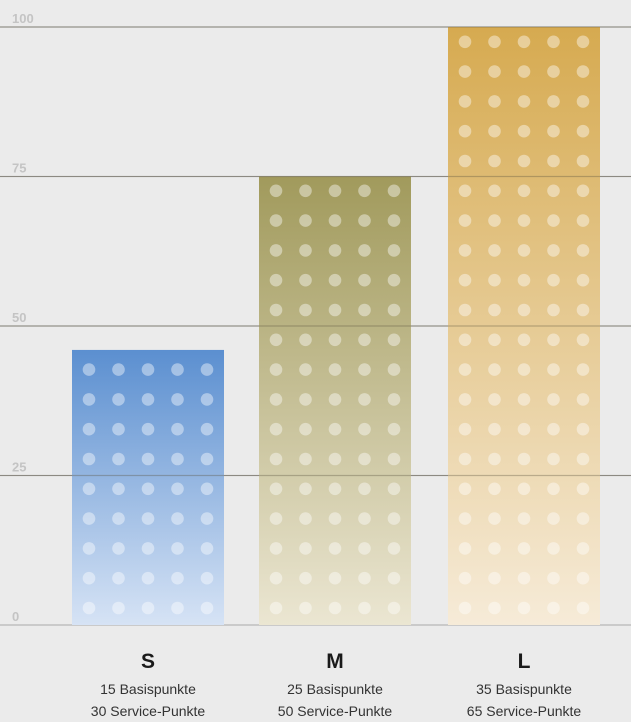 This screenshot has width=631, height=722. Describe the element at coordinates (148, 661) in the screenshot. I see `category-label: S` at that location.